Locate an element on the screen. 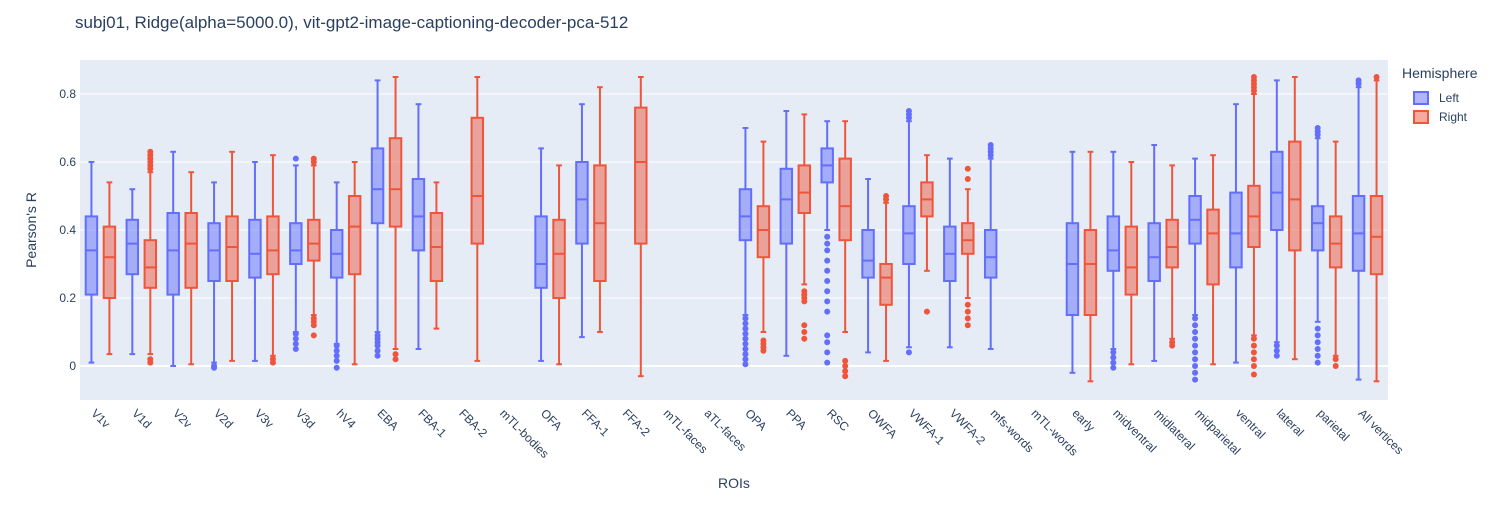 Image resolution: width=1500 pixels, height=505 pixels. box-right-early is located at coordinates (1090, 272).